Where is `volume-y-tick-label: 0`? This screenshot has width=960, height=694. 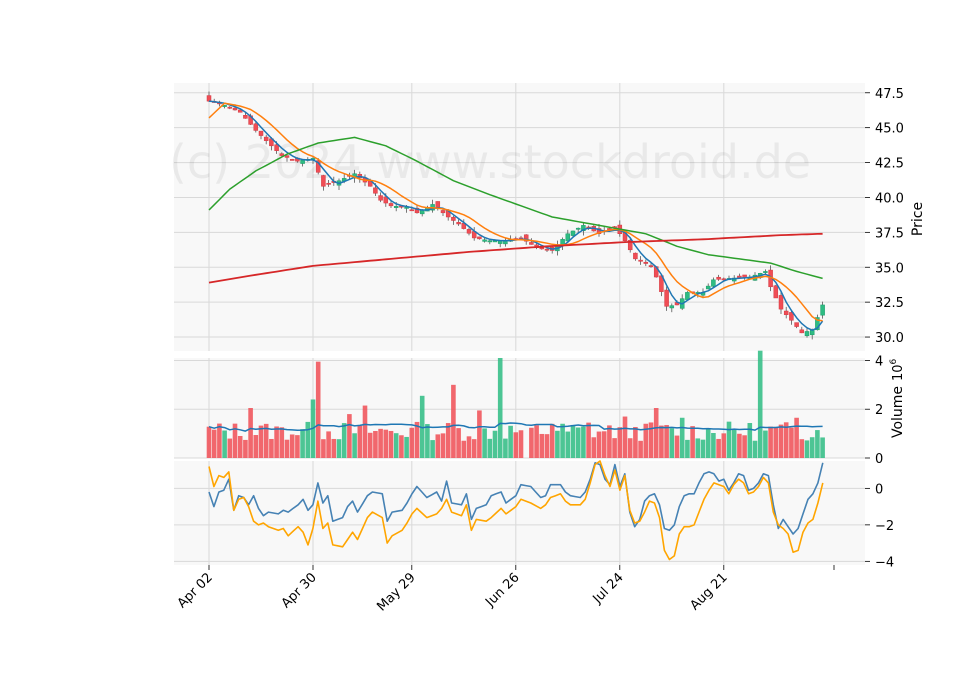 volume-y-tick-label: 0 is located at coordinates (879, 459).